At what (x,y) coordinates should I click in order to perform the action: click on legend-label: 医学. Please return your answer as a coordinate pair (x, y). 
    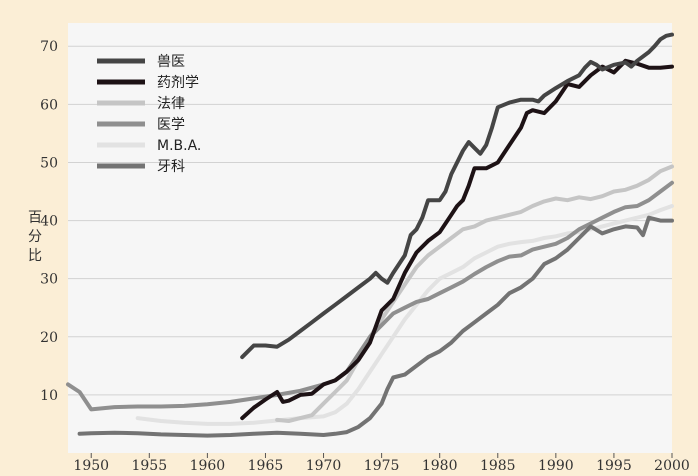
    Looking at the image, I should click on (171, 125).